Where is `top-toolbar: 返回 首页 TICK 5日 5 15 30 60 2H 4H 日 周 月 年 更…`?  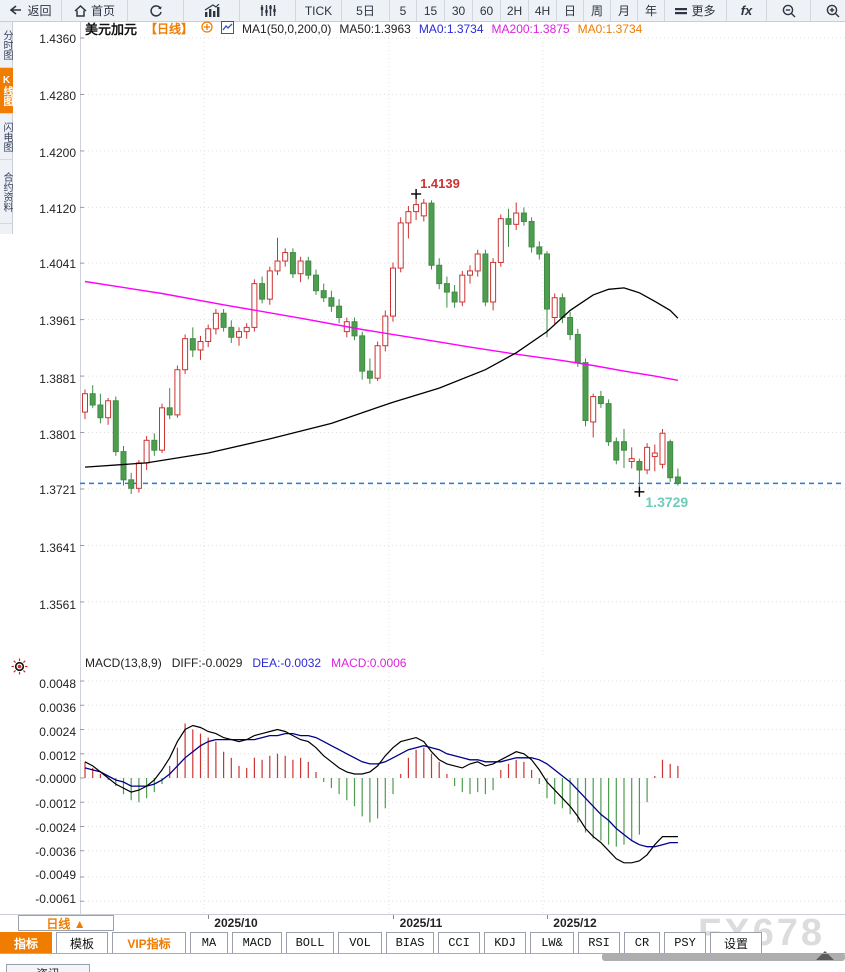
top-toolbar: 返回 首页 TICK 5日 5 15 30 60 2H 4H 日 周 月 年 更… is located at coordinates (422, 11).